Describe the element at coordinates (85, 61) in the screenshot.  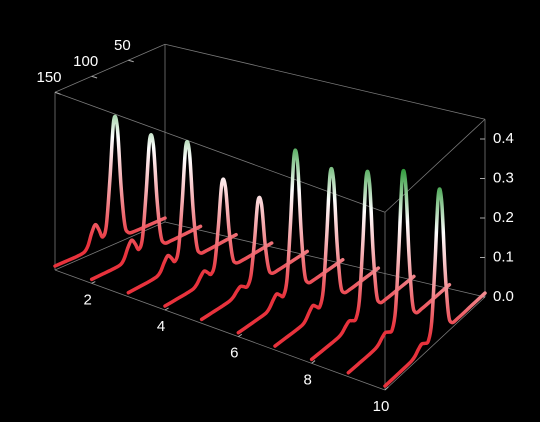
I see `depth-tick-label: 100` at that location.